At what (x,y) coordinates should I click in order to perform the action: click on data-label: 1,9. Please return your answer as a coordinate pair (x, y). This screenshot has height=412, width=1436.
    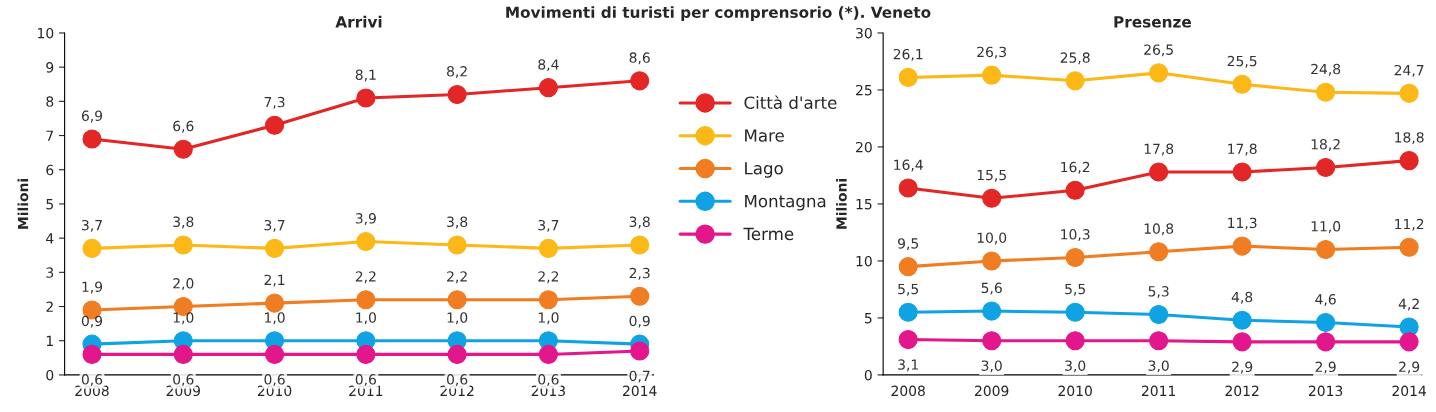
    Looking at the image, I should click on (92, 287).